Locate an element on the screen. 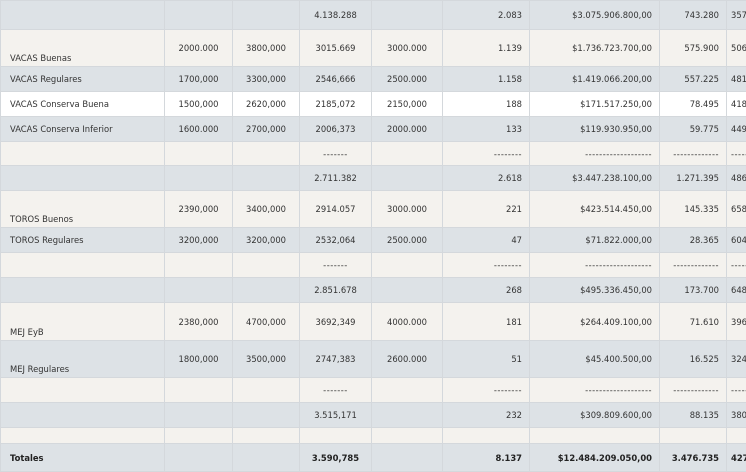 Image resolution: width=746 pixels, height=472 pixels. amount-cell: $3.075.906.800,00 is located at coordinates (595, 15).